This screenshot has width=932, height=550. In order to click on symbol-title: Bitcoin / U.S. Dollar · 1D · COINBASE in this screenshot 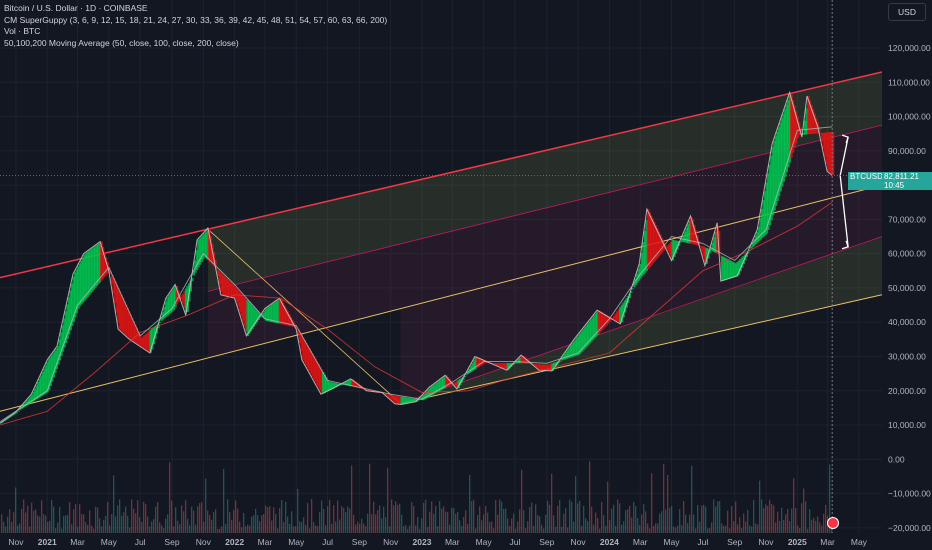, I will do `click(76, 8)`.